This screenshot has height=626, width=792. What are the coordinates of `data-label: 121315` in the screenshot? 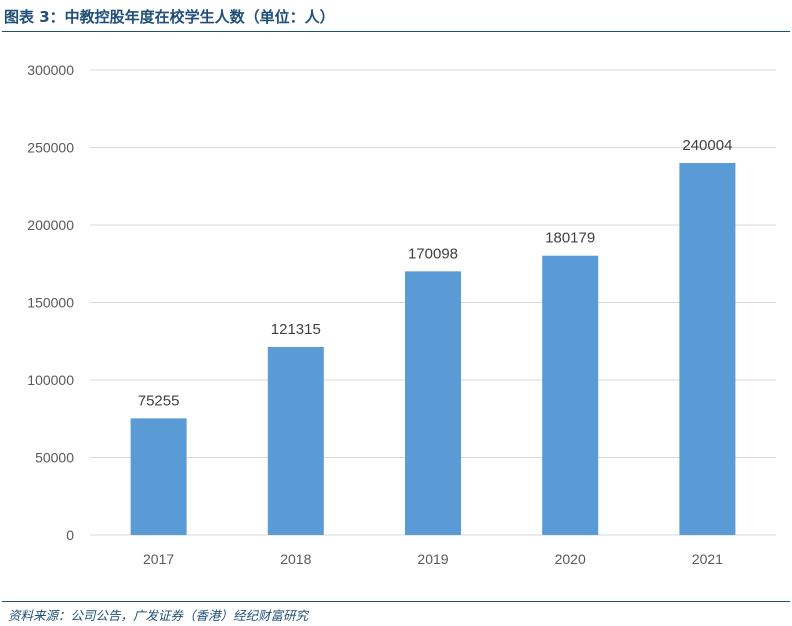 It's located at (296, 329).